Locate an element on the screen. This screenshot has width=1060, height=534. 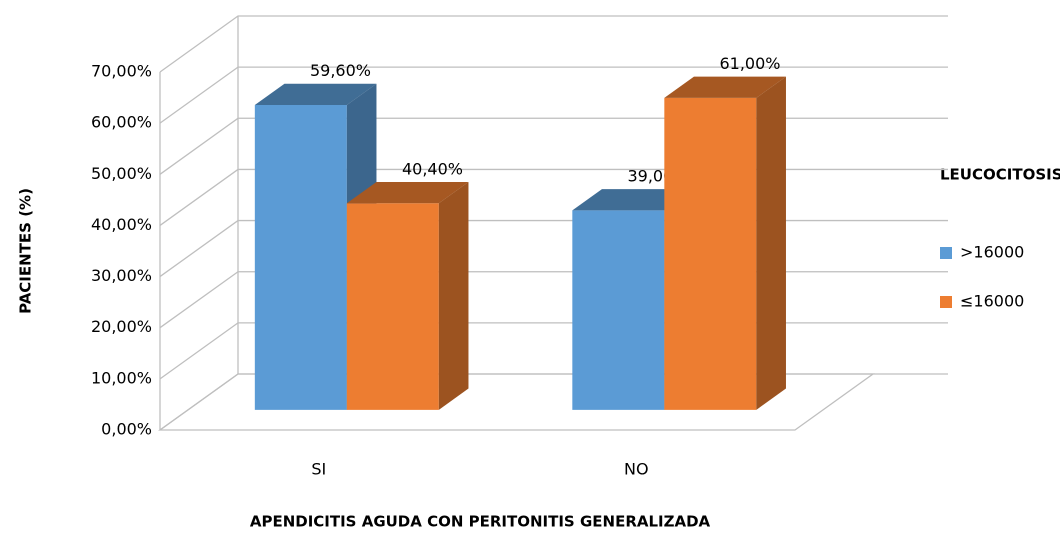
y-tick-label: 30,00% is located at coordinates (121, 275).